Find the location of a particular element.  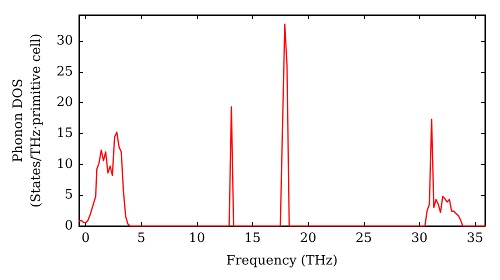

y-tick-label: 15 is located at coordinates (64, 133).